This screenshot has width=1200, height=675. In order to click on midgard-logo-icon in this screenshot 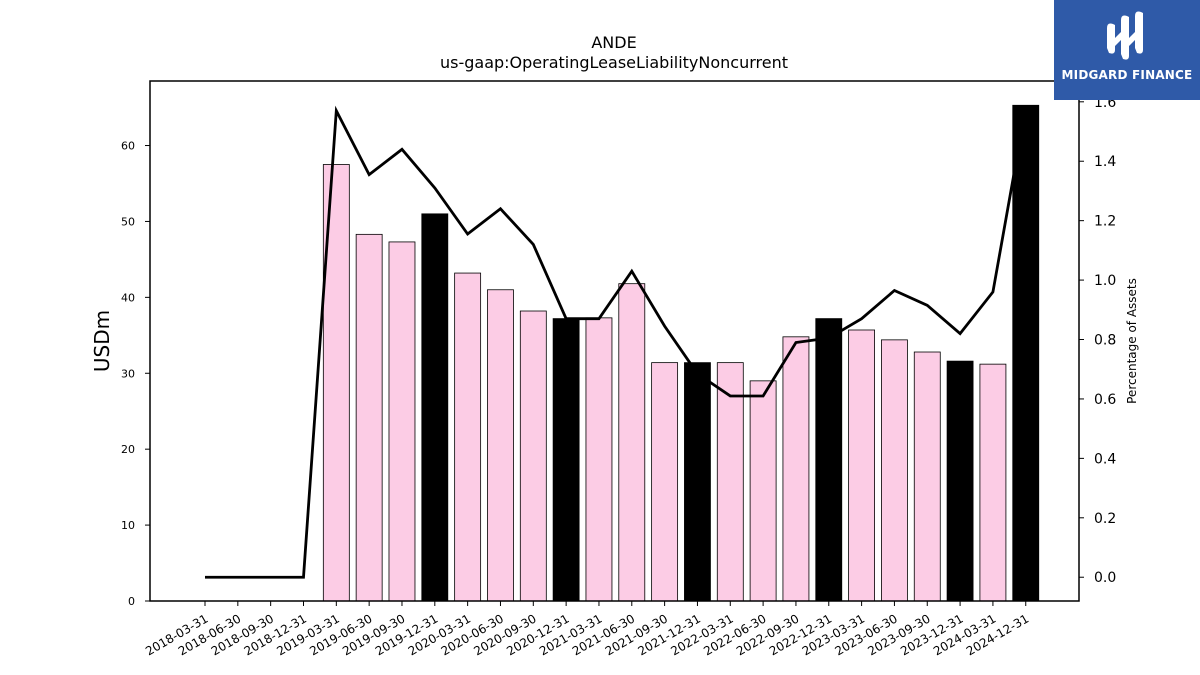, I will do `click(1125, 35)`.